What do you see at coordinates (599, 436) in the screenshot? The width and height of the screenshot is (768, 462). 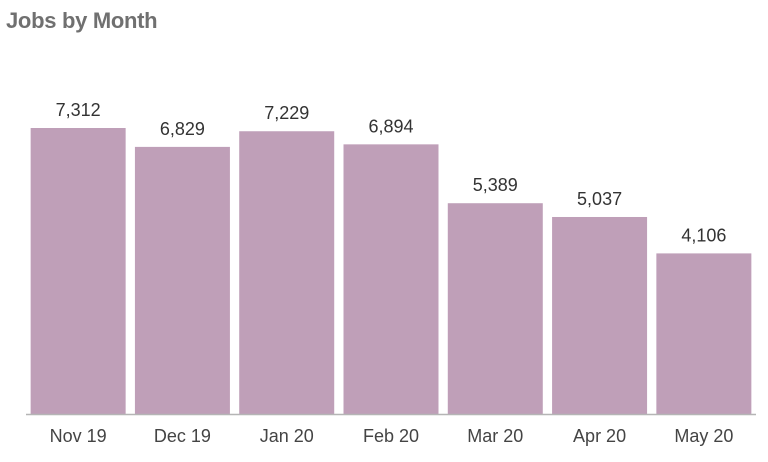 I see `x-tick-label: Apr 20` at bounding box center [599, 436].